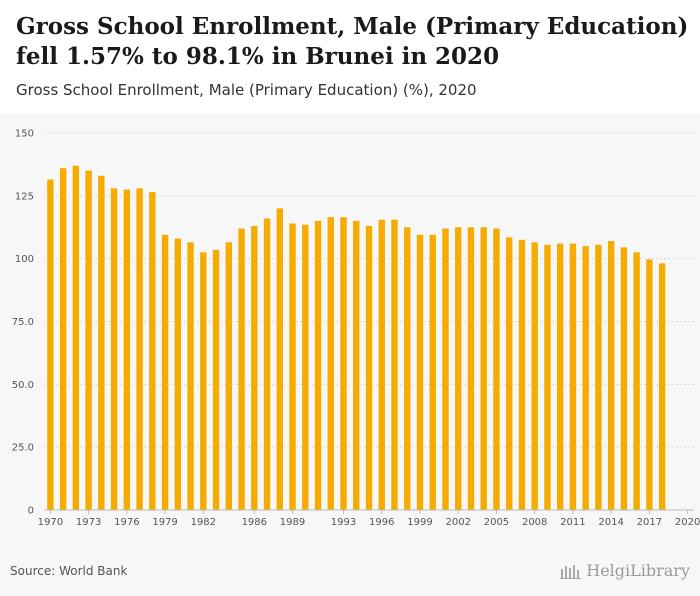 This screenshot has height=596, width=700. Describe the element at coordinates (23, 385) in the screenshot. I see `y-tick-label: 50.0` at that location.